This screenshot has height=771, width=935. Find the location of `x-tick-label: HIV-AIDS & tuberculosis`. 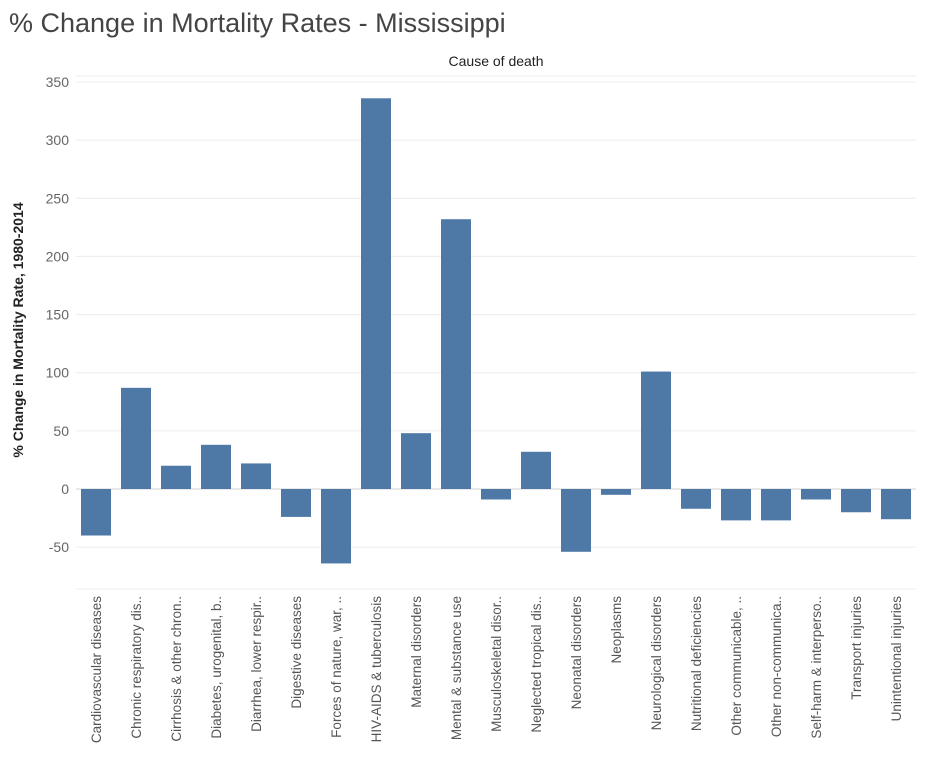

x-tick-label: HIV-AIDS & tuberculosis is located at coordinates (376, 669).